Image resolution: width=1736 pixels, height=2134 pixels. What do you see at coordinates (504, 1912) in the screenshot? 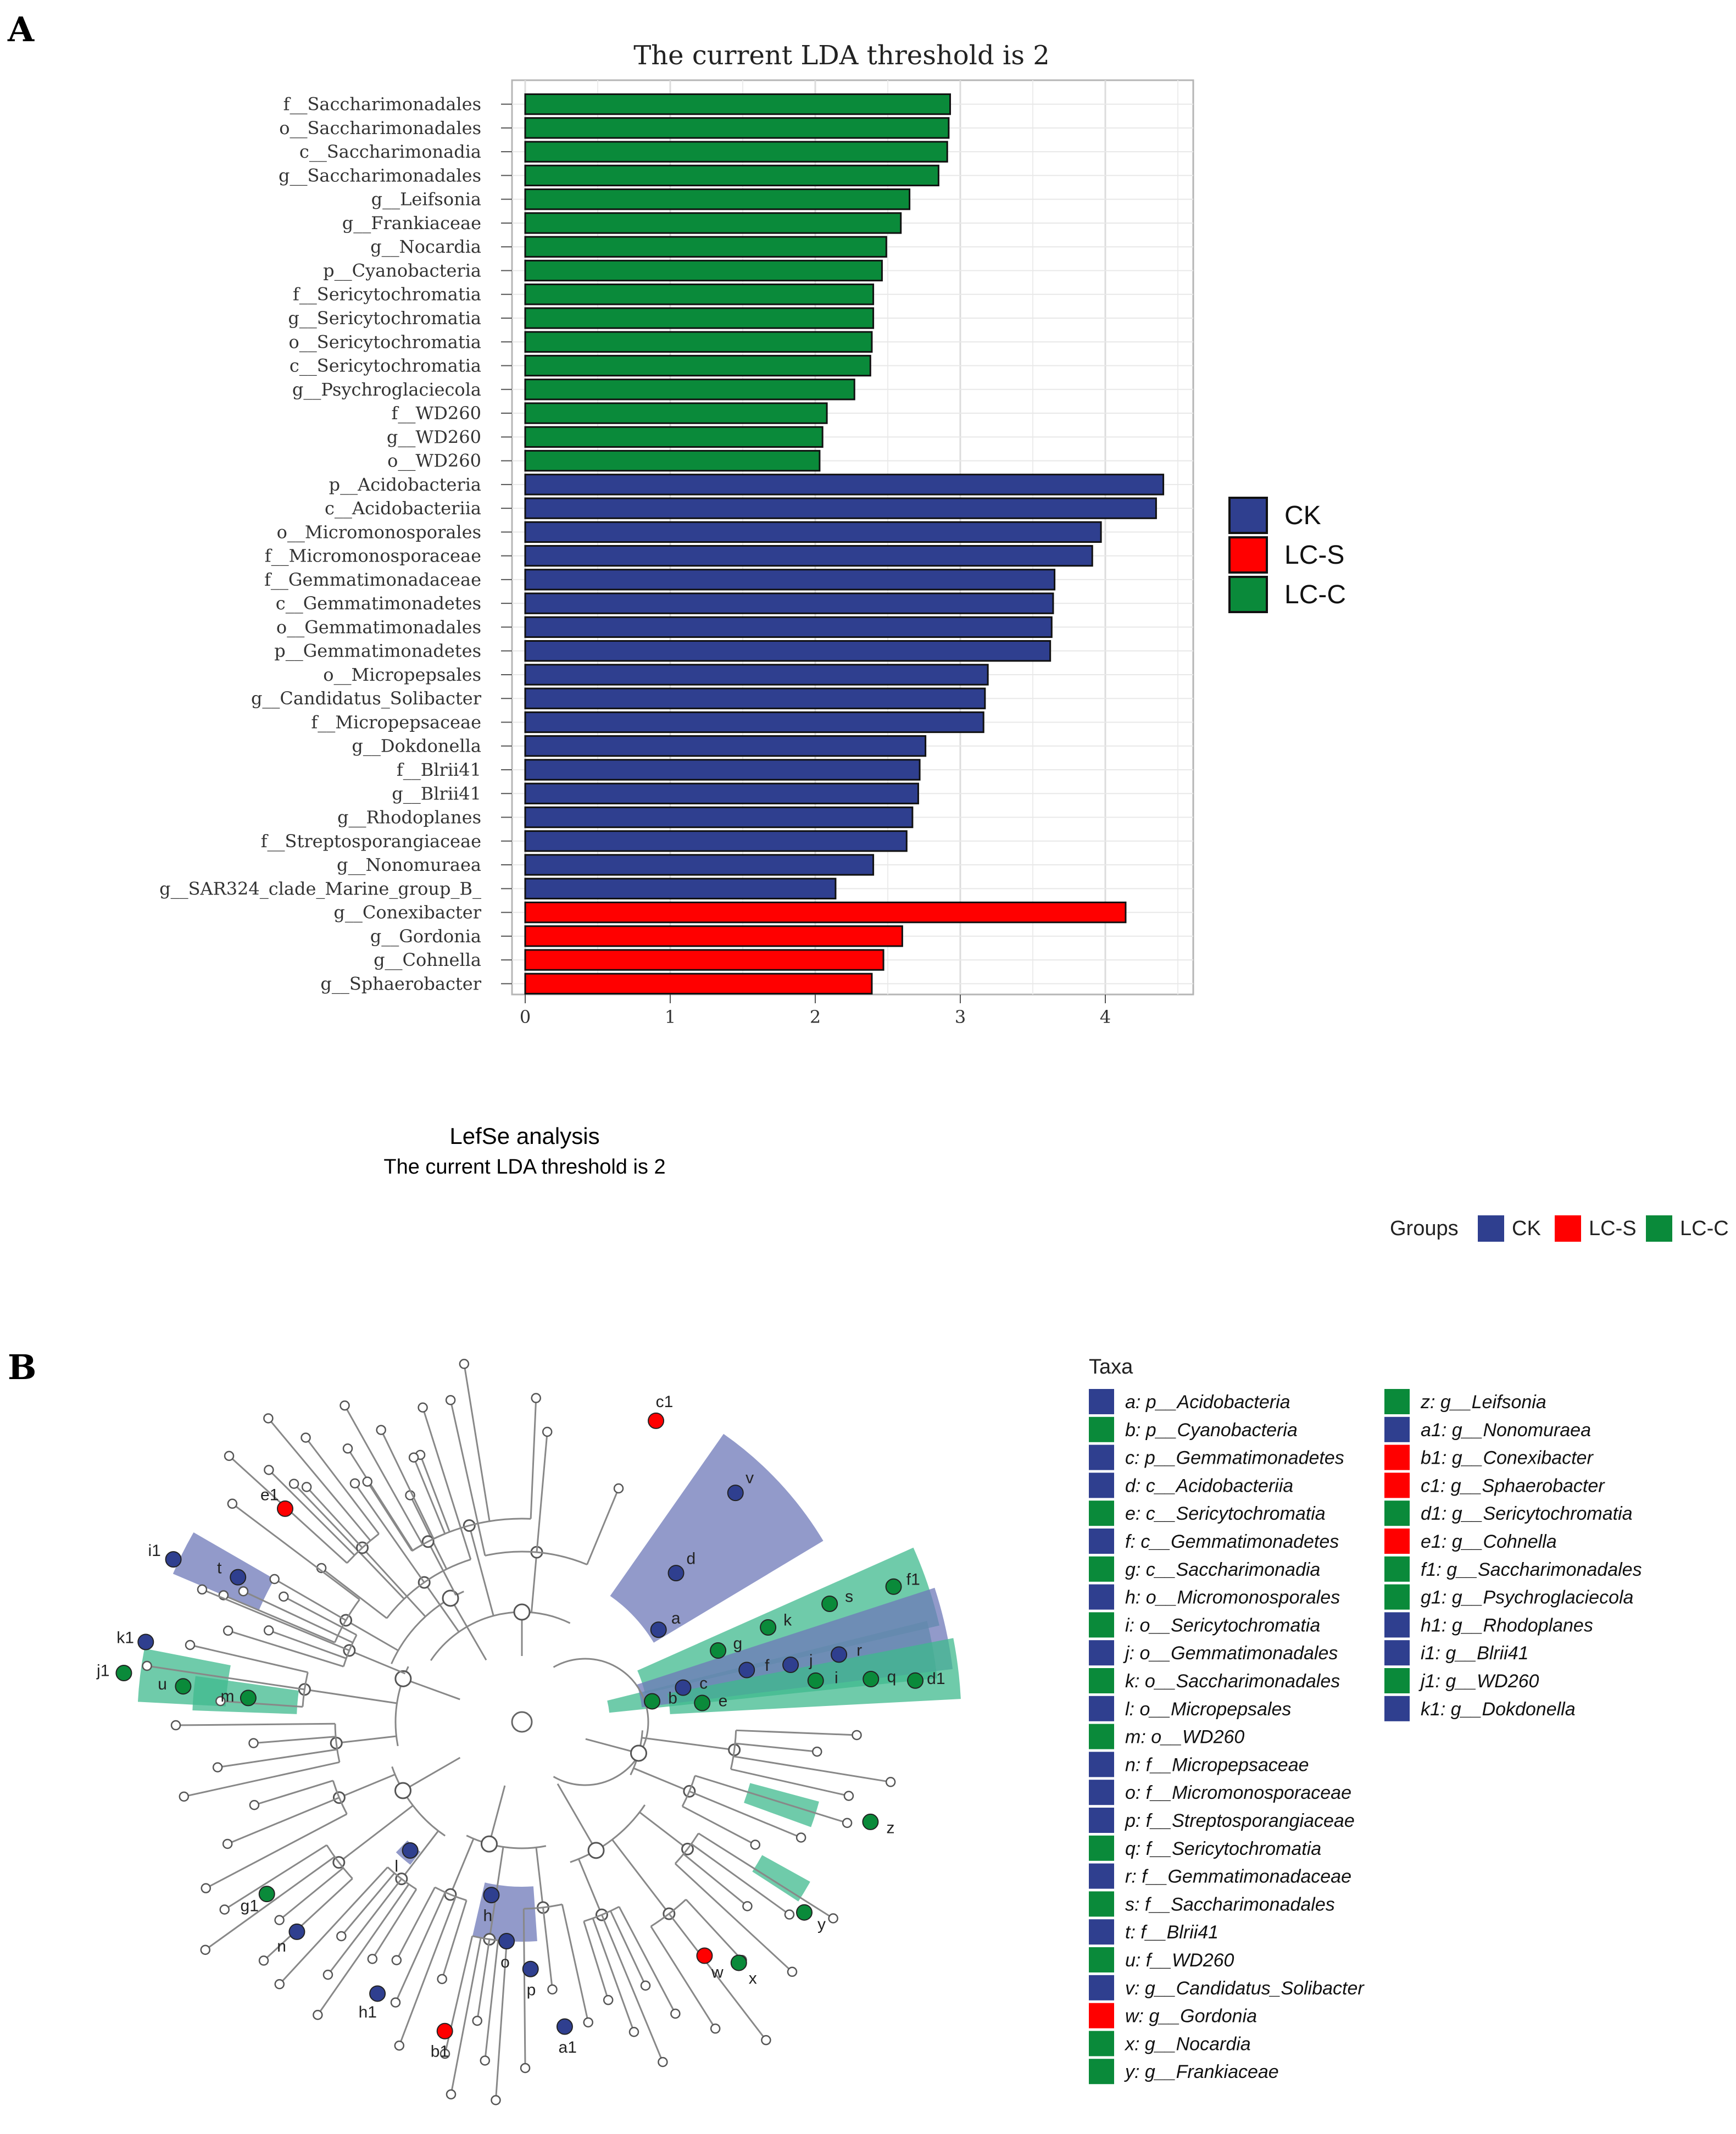
I see `highlight-h` at bounding box center [504, 1912].